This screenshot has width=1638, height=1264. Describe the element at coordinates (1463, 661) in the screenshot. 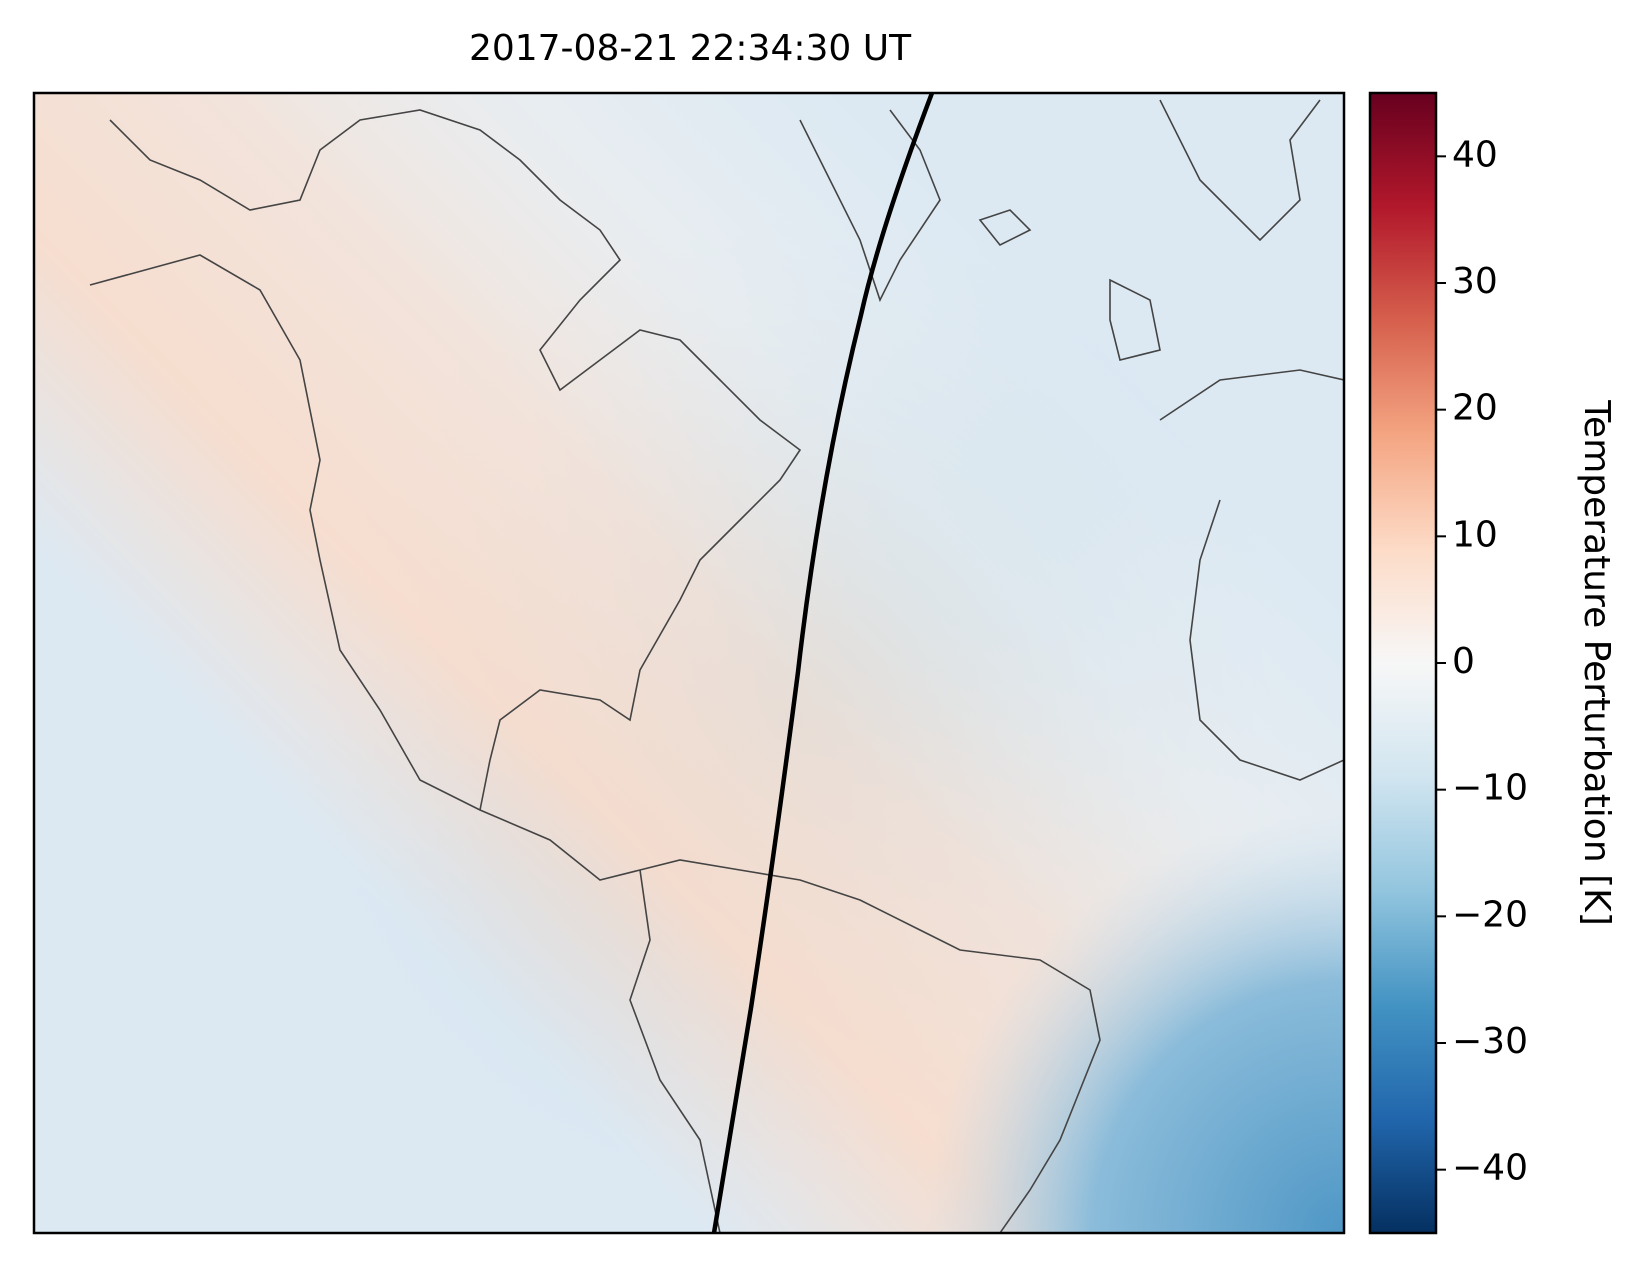

I see `colorbar-tick-label: 0` at that location.